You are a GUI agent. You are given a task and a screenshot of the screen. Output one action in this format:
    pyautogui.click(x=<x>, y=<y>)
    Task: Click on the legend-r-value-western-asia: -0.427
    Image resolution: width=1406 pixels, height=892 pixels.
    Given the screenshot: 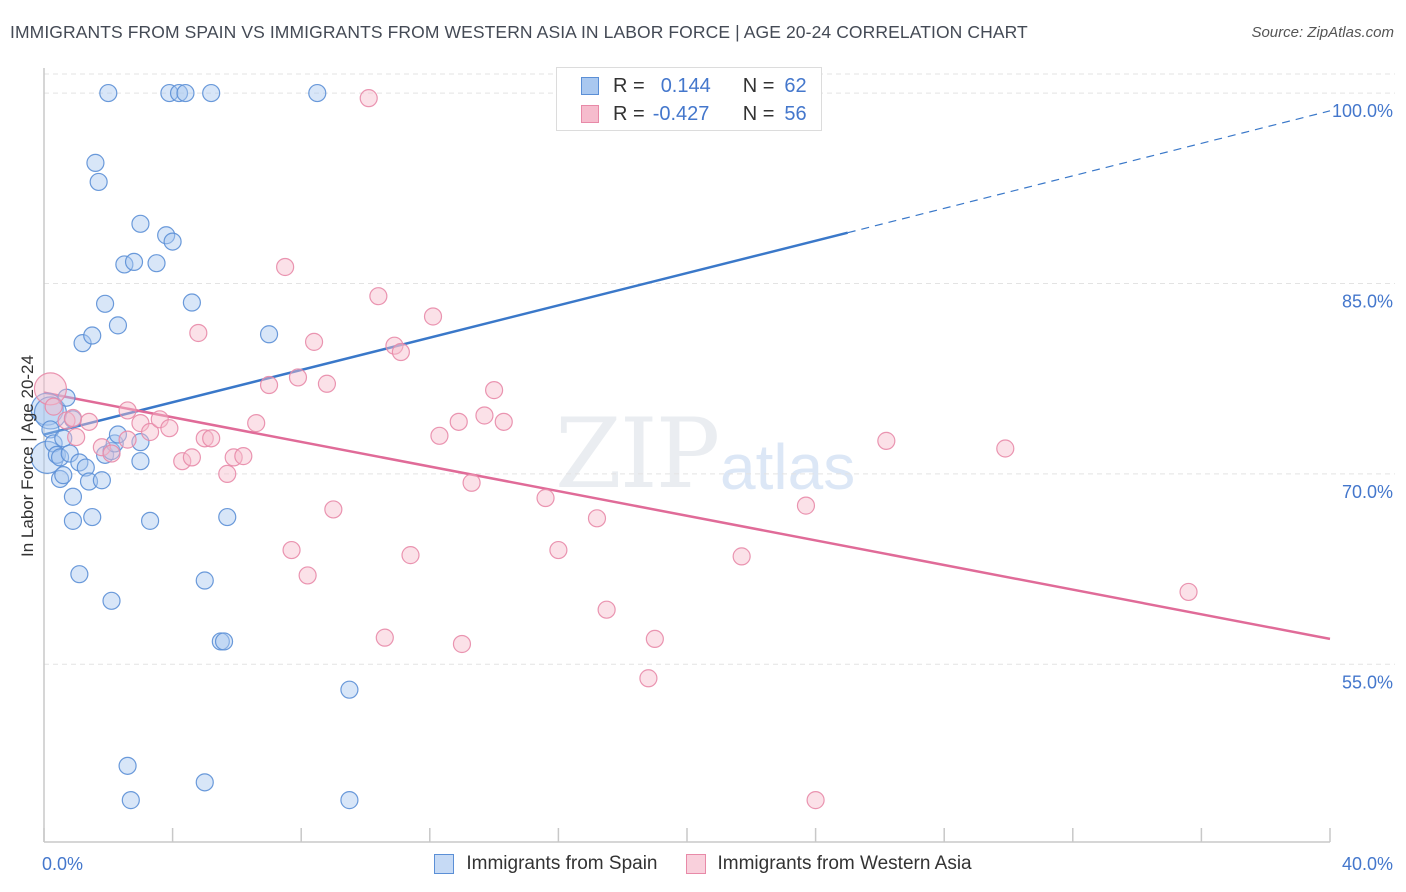 What is the action you would take?
    pyautogui.click(x=681, y=113)
    